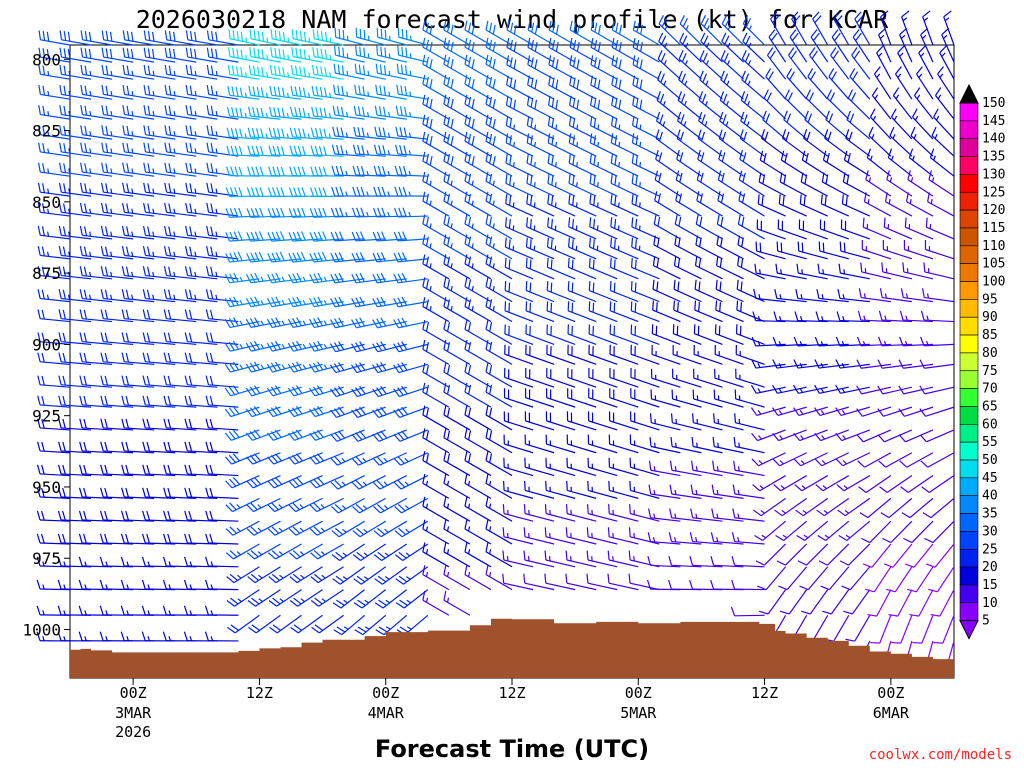  Describe the element at coordinates (46, 59) in the screenshot. I see `y-tick-label: 800` at that location.